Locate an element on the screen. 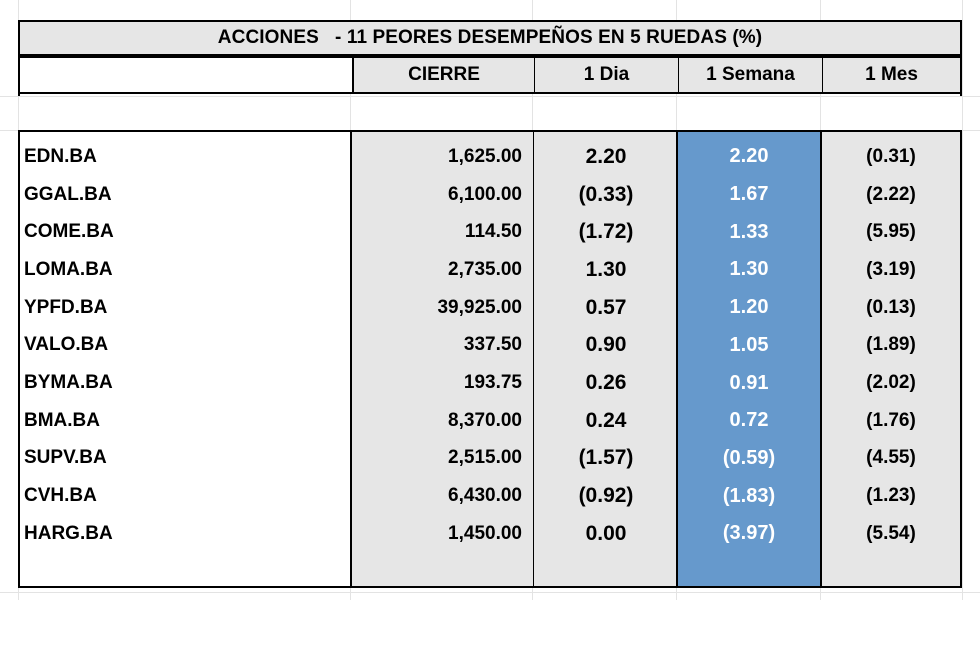  ticker-cell: BMA.BA is located at coordinates (62, 420).